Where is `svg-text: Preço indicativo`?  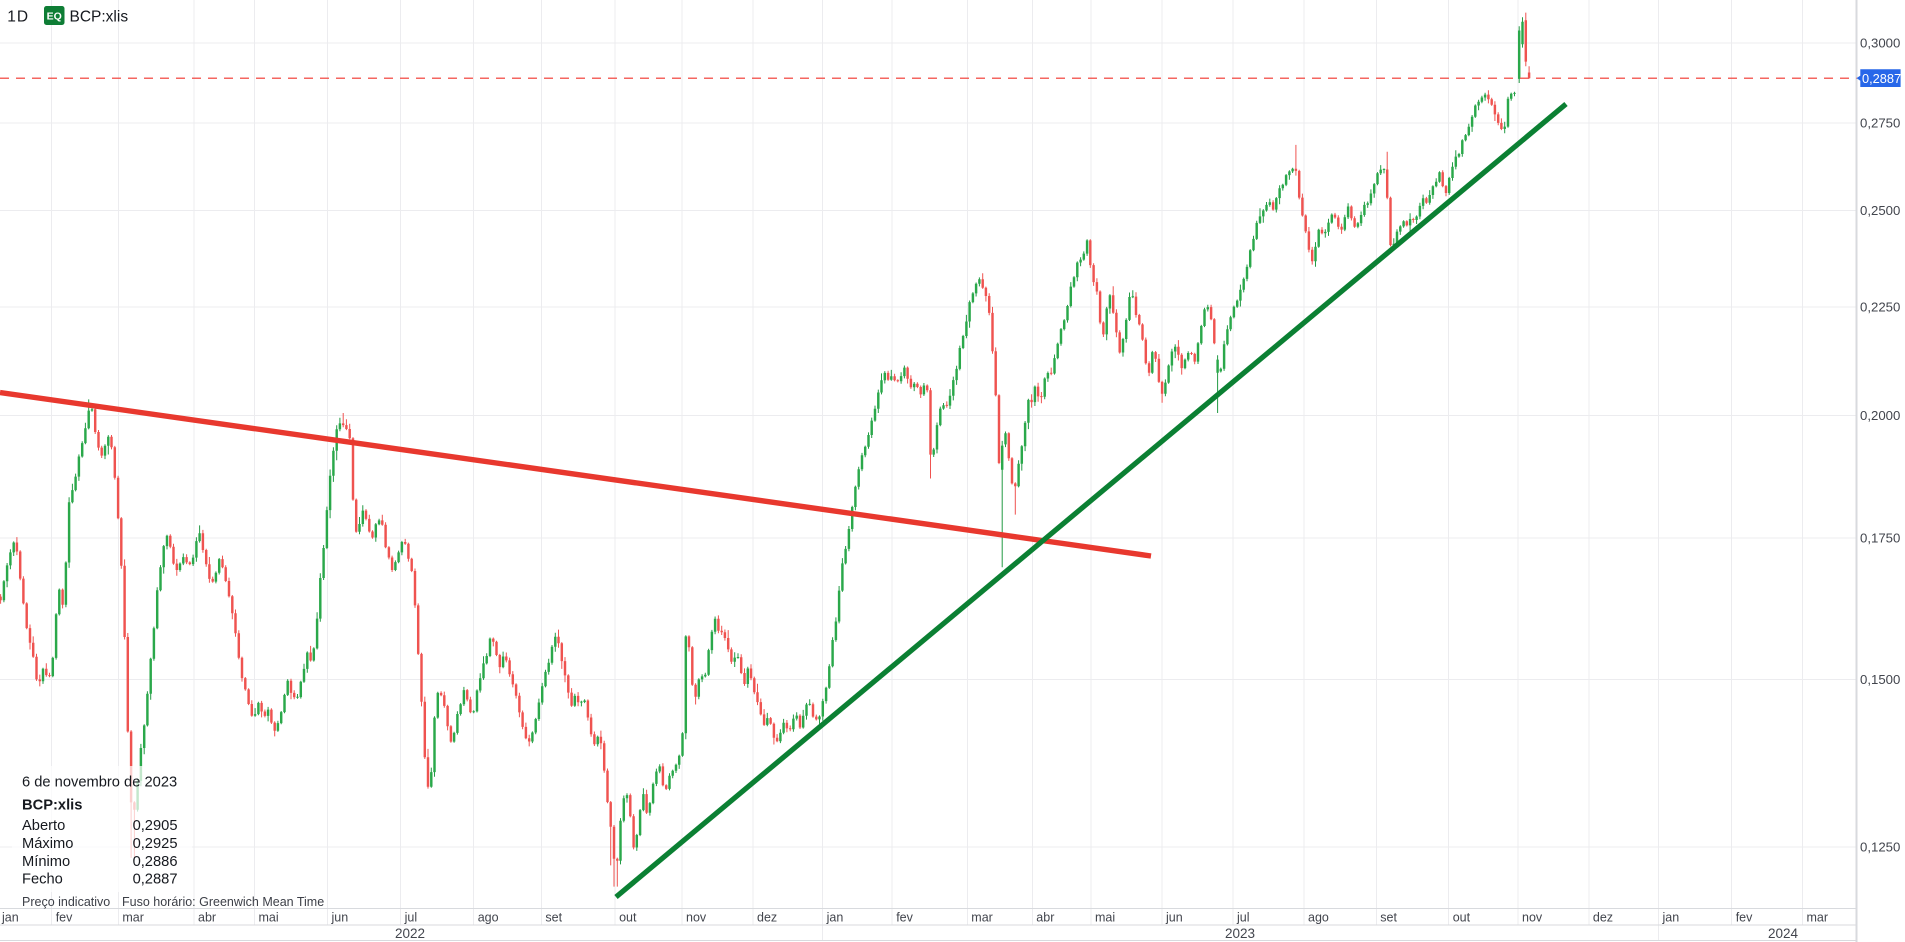
svg-text: Preço indicativo is located at coordinates (66, 902).